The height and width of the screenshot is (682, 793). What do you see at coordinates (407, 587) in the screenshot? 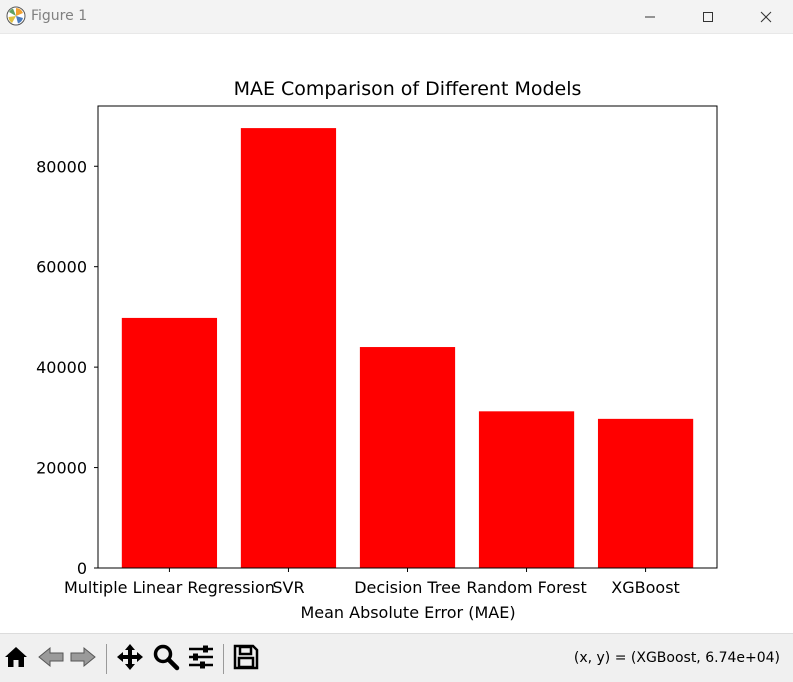
I see `x-tick-label: Decision Tree` at bounding box center [407, 587].